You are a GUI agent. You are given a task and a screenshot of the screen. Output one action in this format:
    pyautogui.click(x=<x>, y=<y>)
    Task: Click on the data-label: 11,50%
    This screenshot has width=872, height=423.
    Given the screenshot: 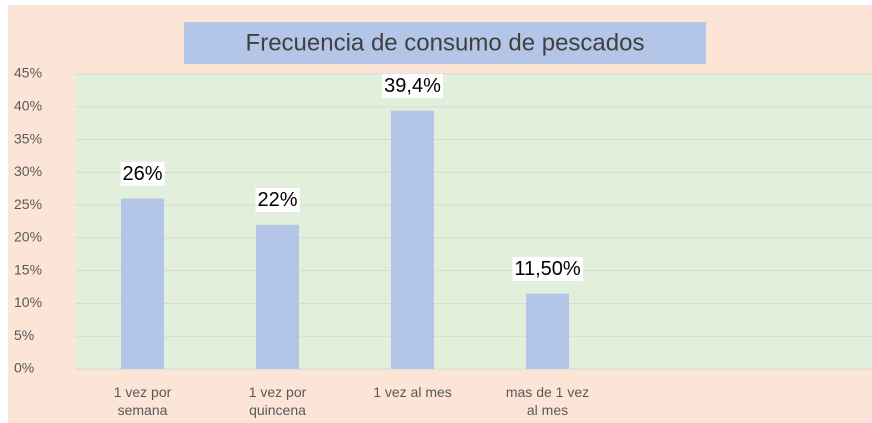 What is the action you would take?
    pyautogui.click(x=547, y=269)
    